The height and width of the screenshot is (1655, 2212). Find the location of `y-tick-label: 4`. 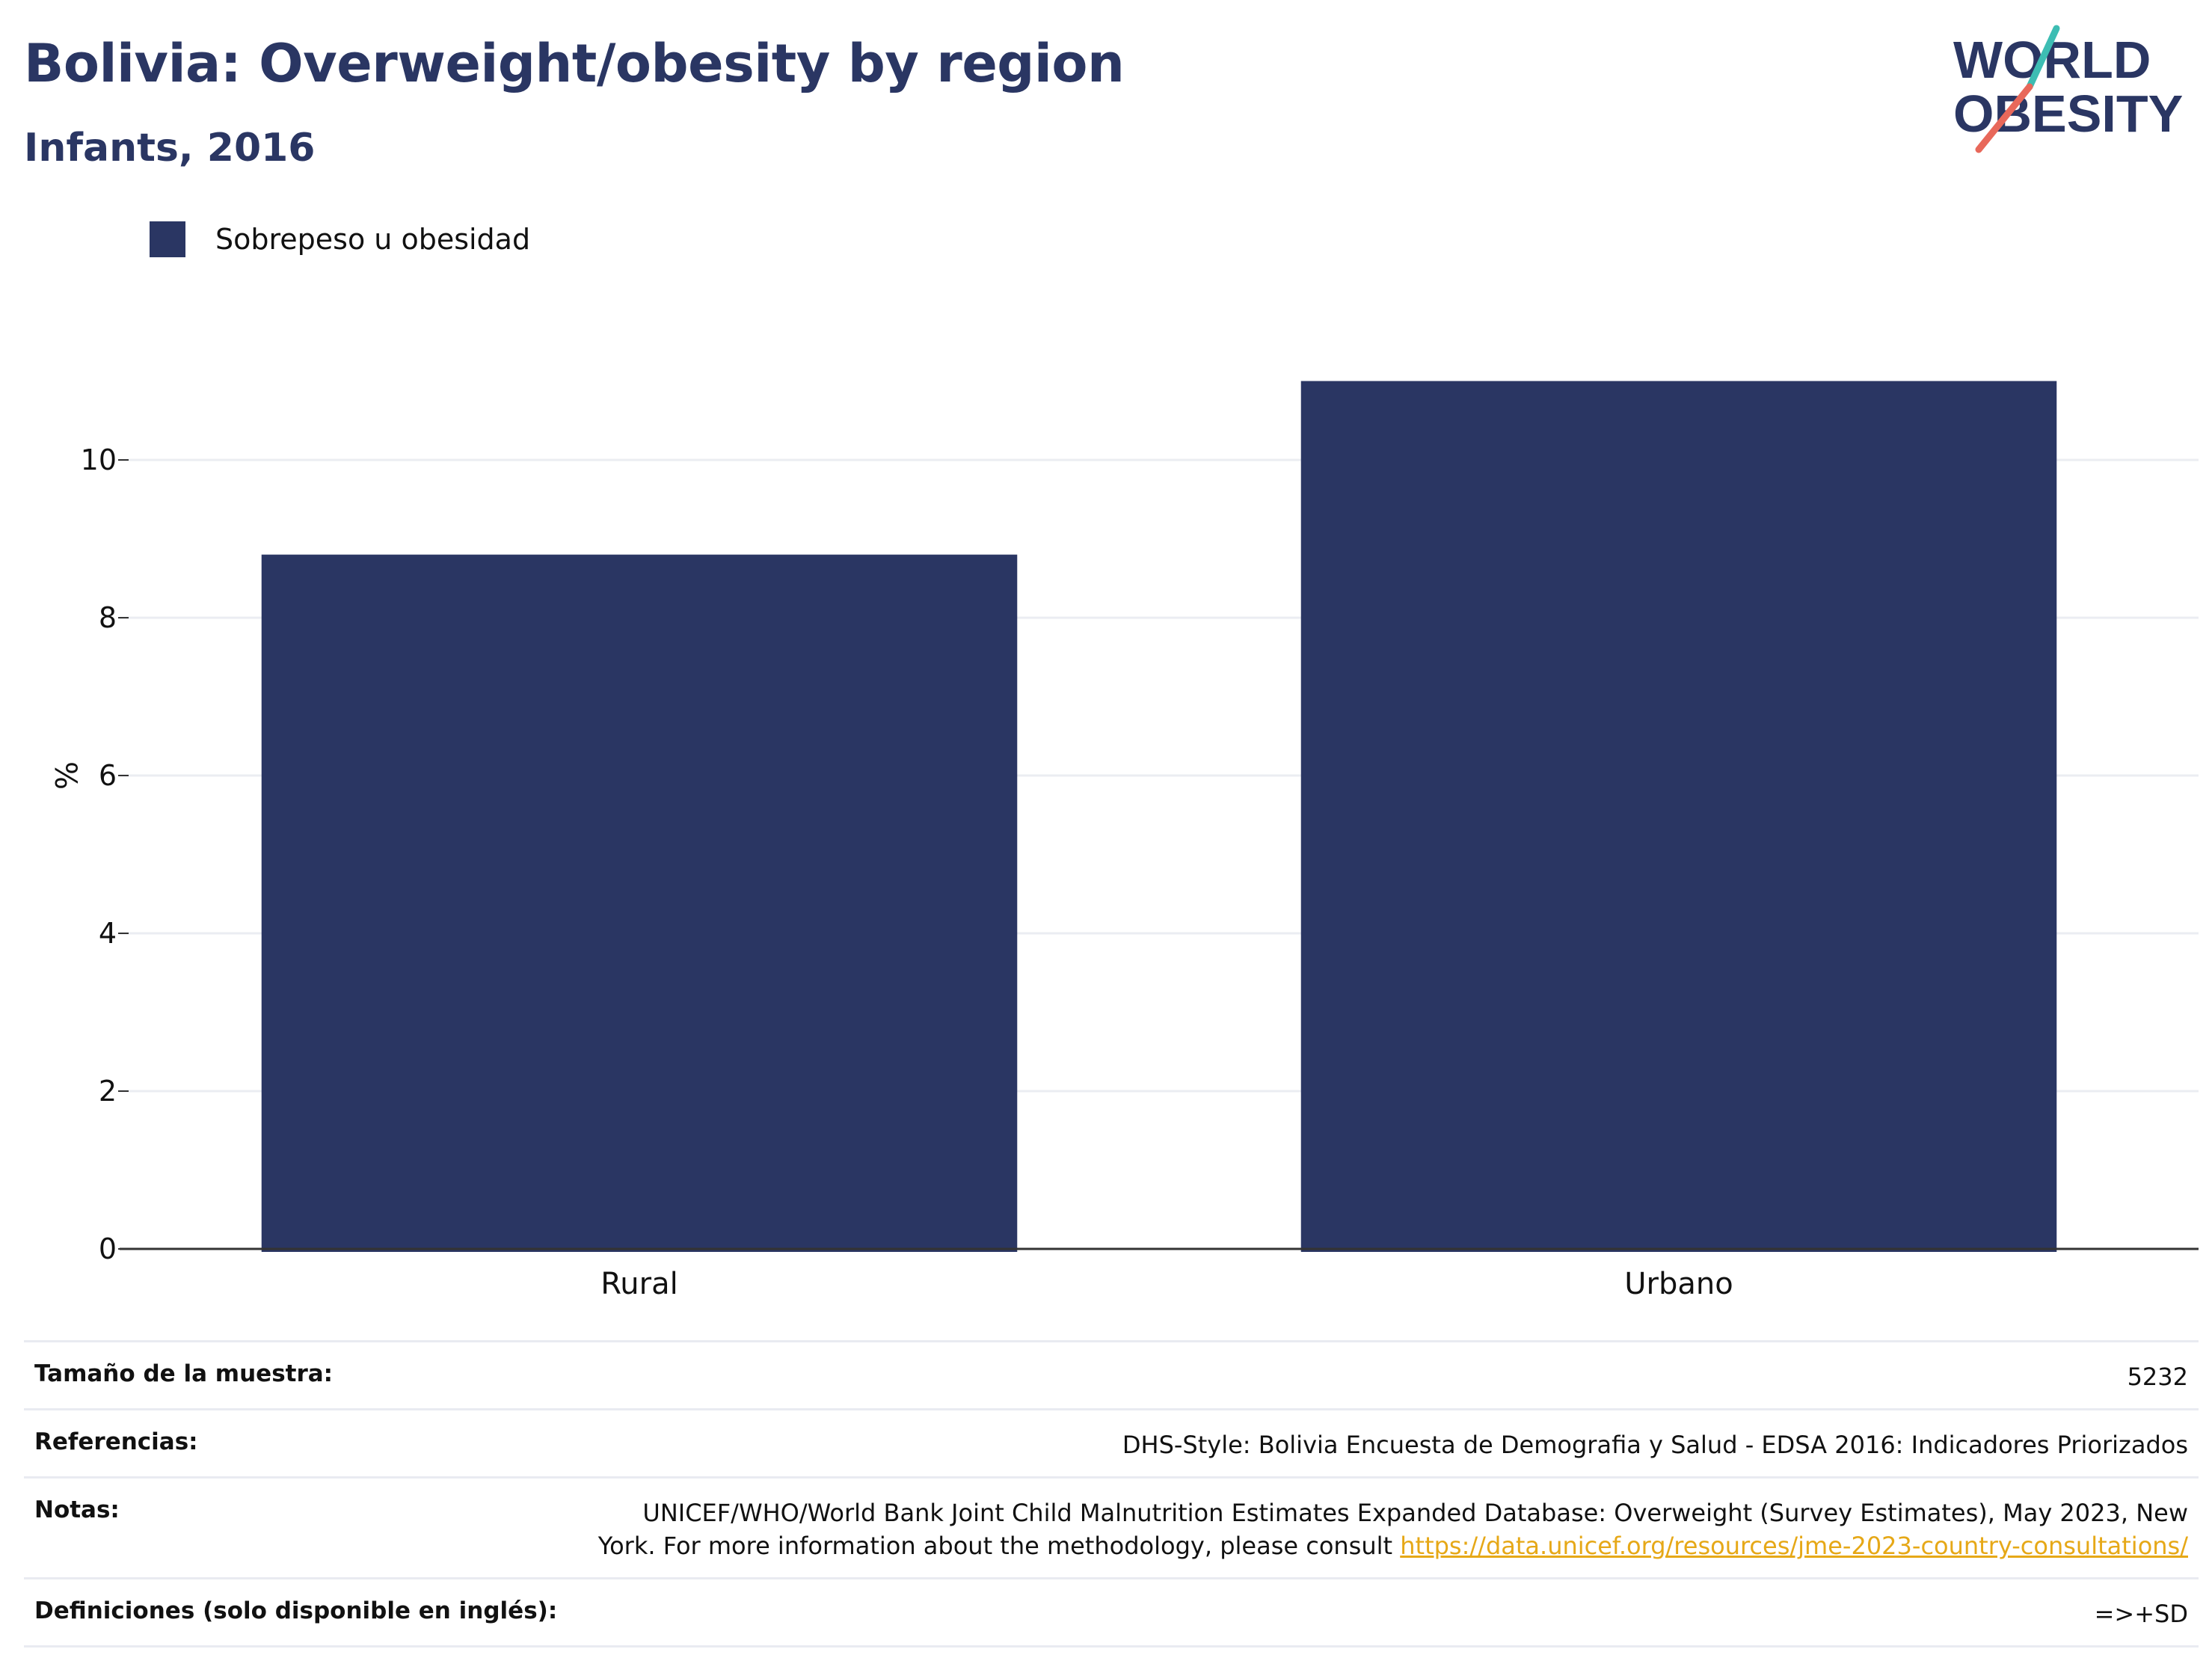

y-tick-label: 4 is located at coordinates (108, 933).